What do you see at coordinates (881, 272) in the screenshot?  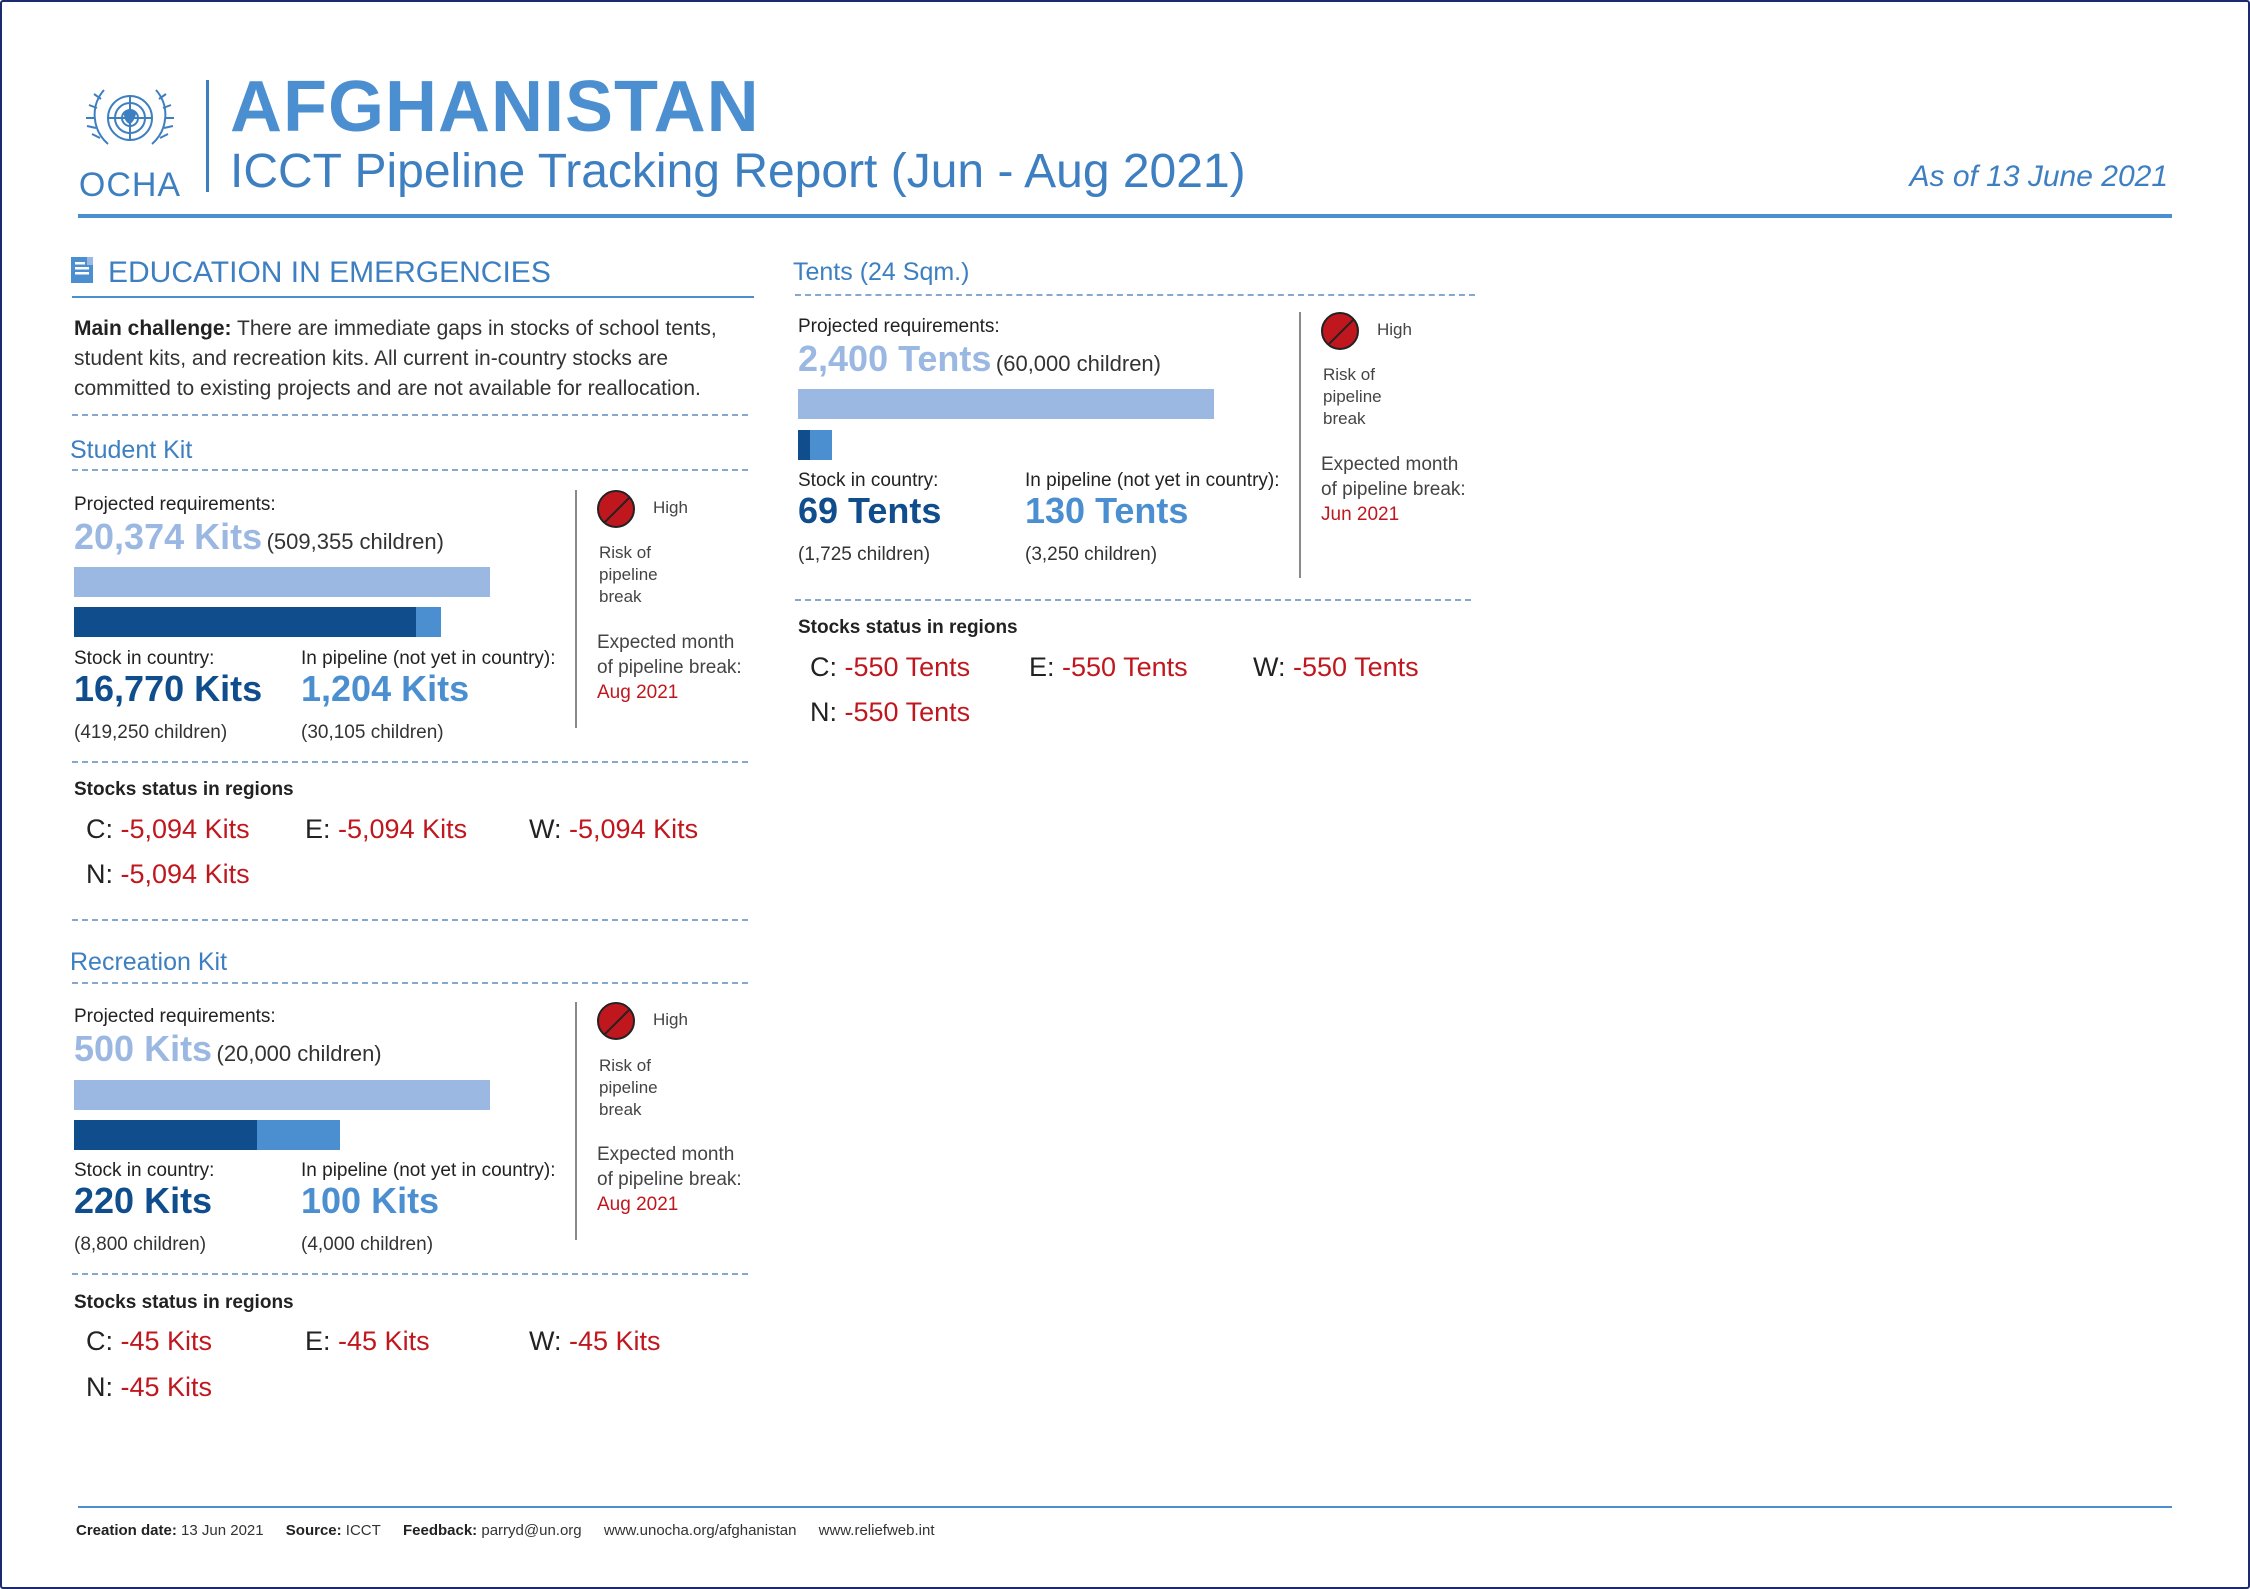 I see `item-title-tents: Tents (24 Sqm.)` at bounding box center [881, 272].